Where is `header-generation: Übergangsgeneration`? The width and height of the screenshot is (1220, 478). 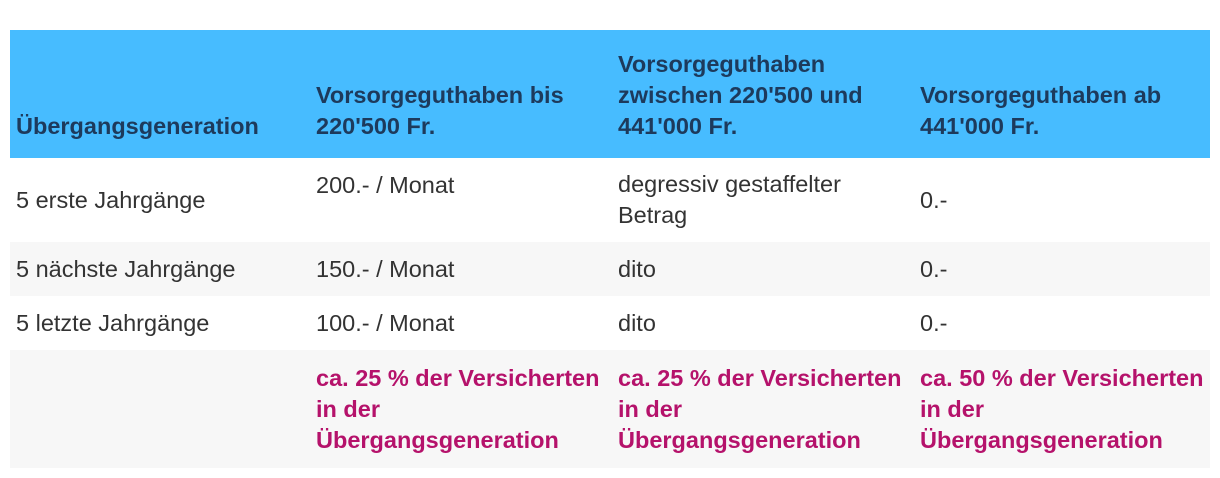 header-generation: Übergangsgeneration is located at coordinates (137, 126).